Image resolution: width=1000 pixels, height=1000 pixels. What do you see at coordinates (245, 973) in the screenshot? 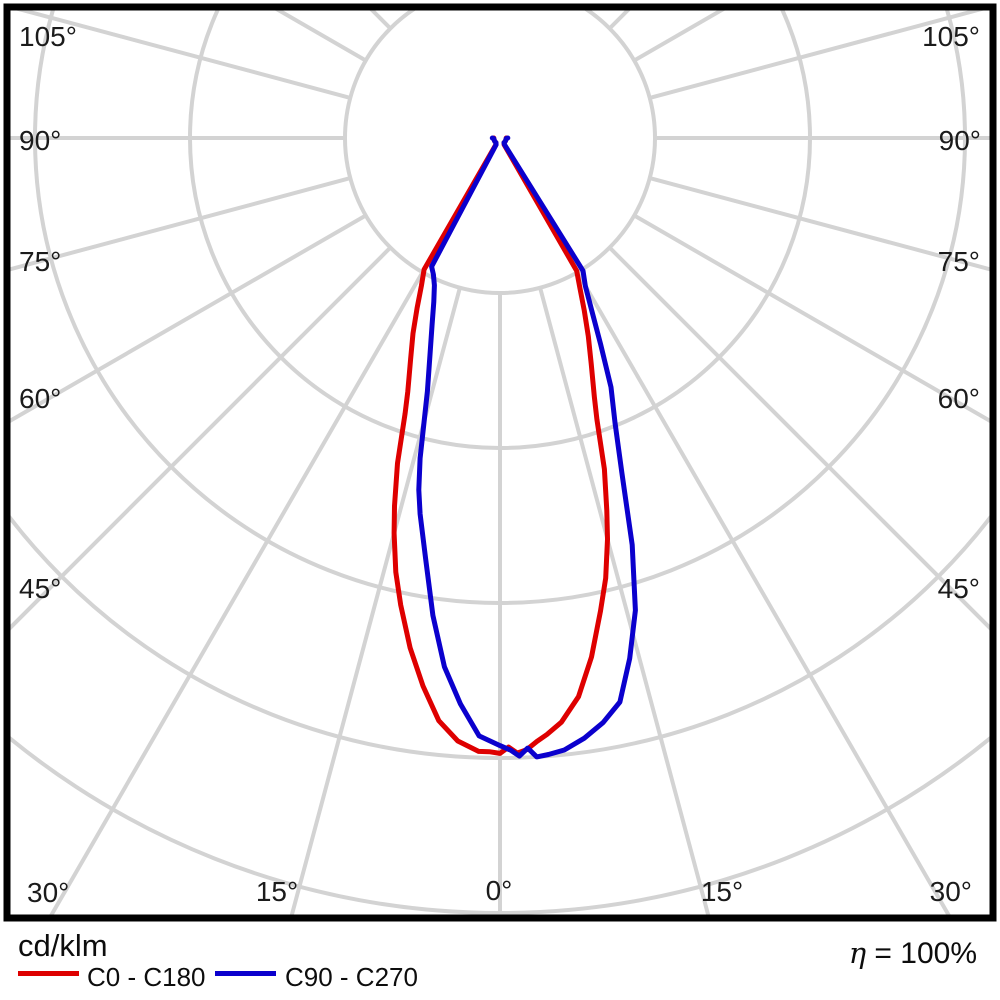
I see `legend-swatch-c90-c270` at bounding box center [245, 973].